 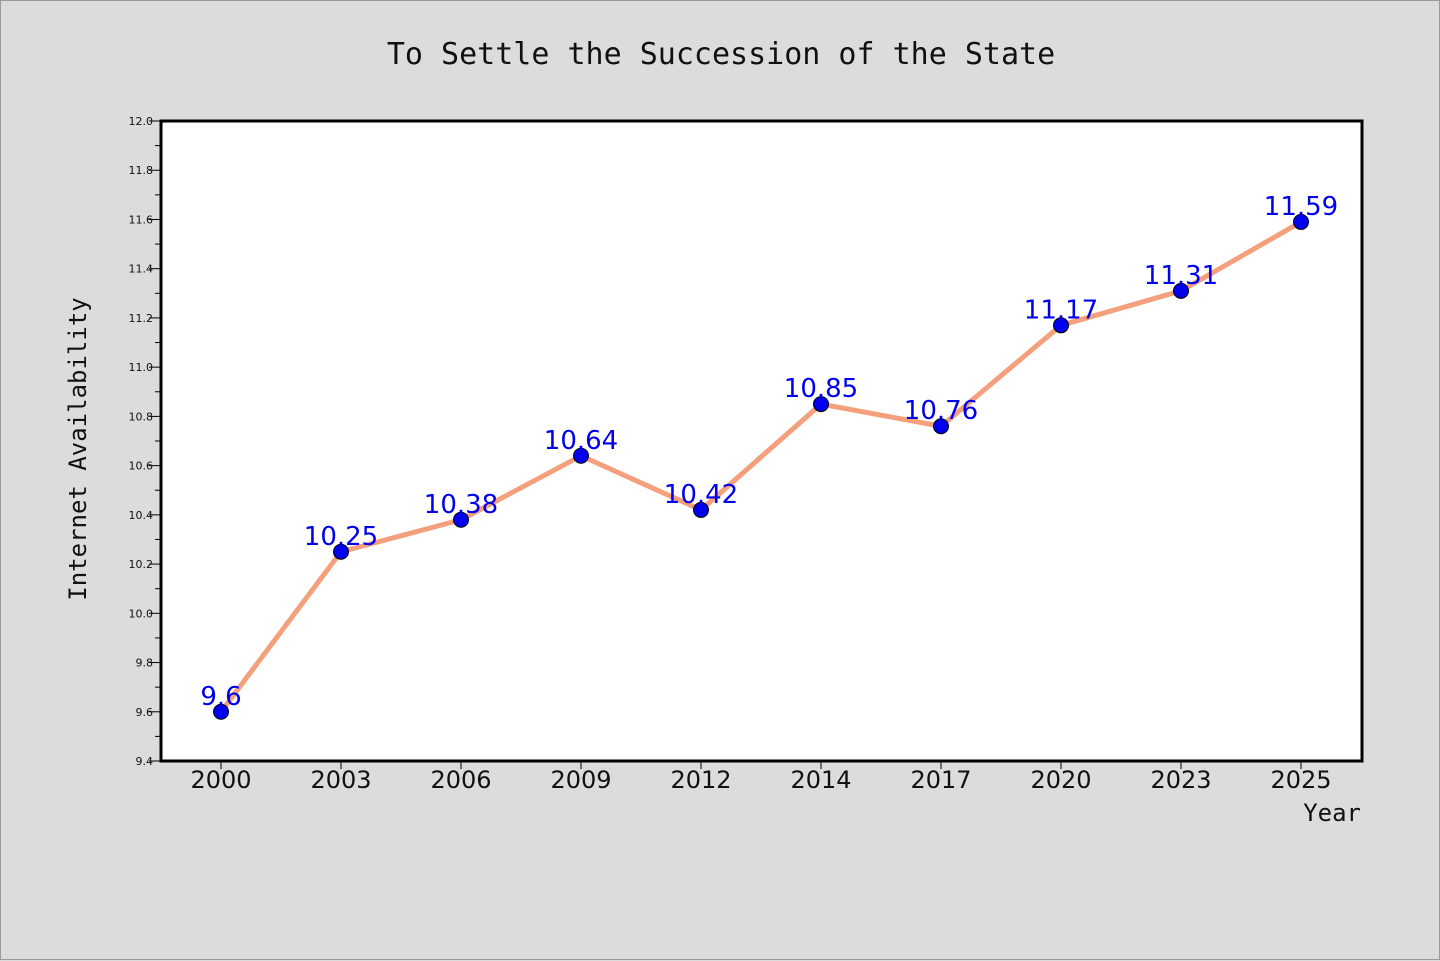 I want to click on y-tick-label: 10.8, so click(x=141, y=416).